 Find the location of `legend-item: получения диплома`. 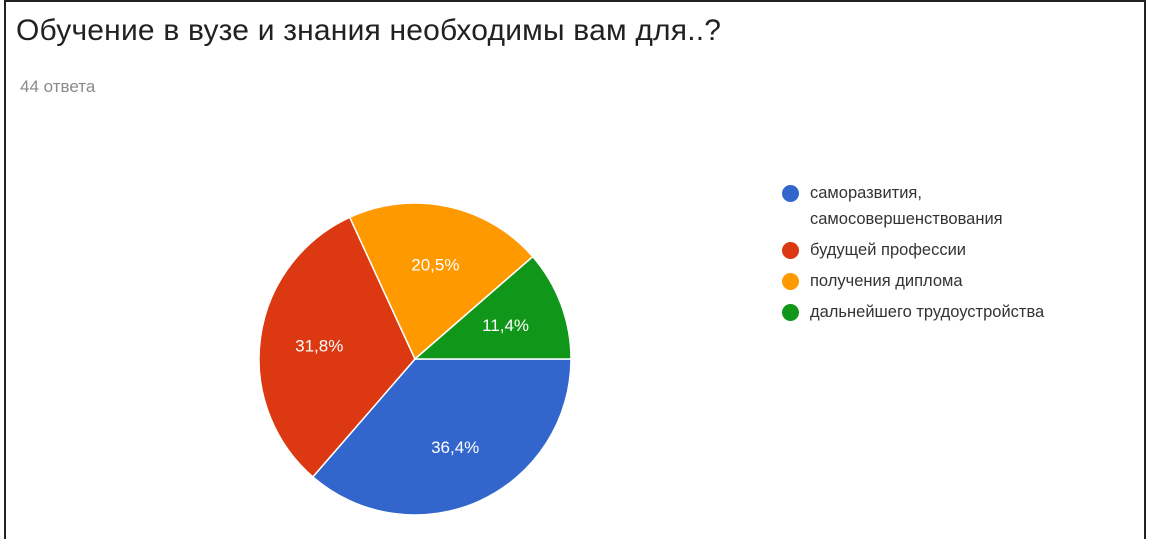

legend-item: получения диплома is located at coordinates (926, 281).